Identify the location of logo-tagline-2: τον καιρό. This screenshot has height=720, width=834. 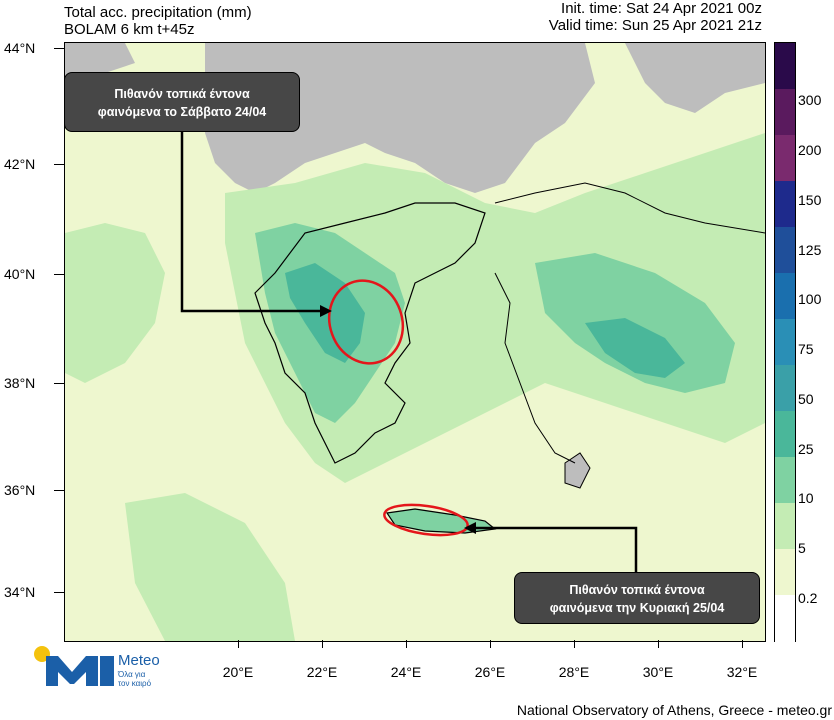
(135, 683).